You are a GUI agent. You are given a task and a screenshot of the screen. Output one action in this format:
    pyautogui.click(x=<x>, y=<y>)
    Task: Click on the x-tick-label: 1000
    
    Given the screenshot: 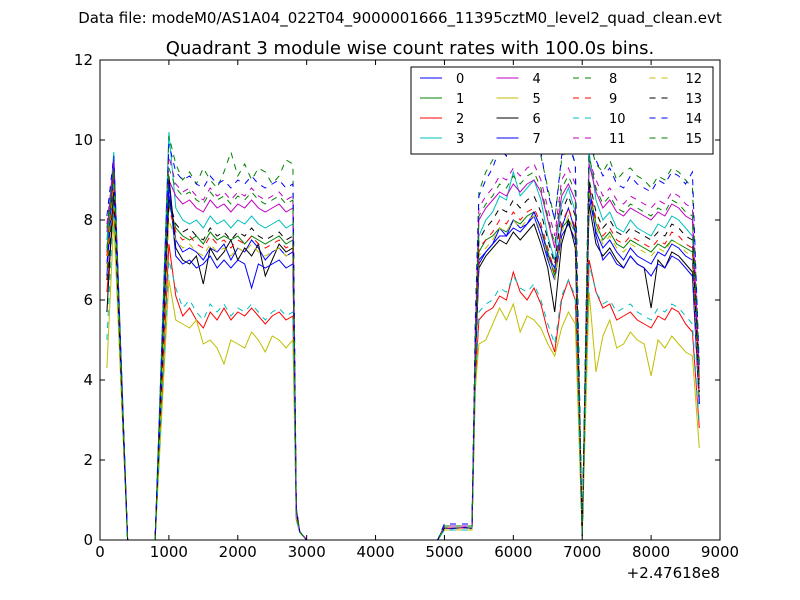 What is the action you would take?
    pyautogui.click(x=169, y=552)
    